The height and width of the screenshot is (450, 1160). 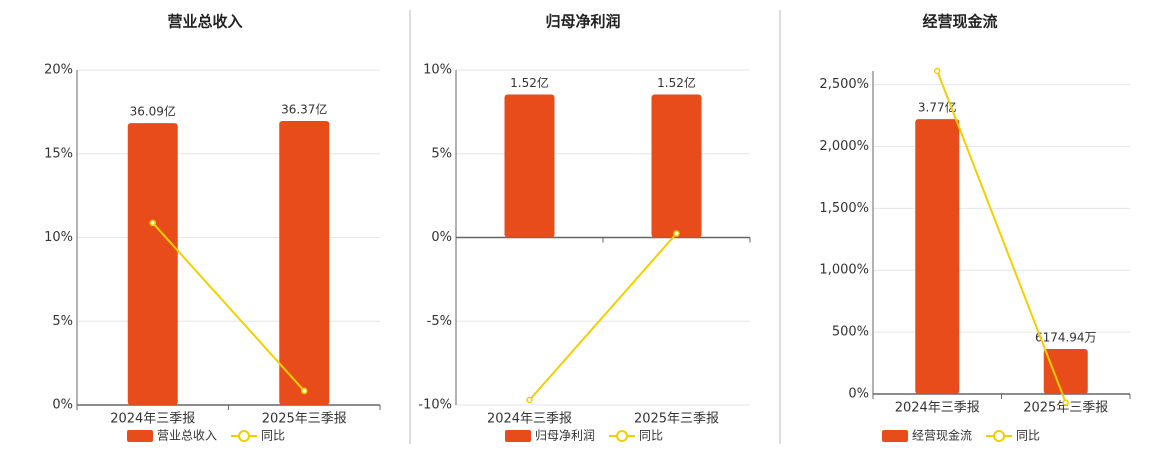 I want to click on value-label: 6174.94万, so click(x=1066, y=337).